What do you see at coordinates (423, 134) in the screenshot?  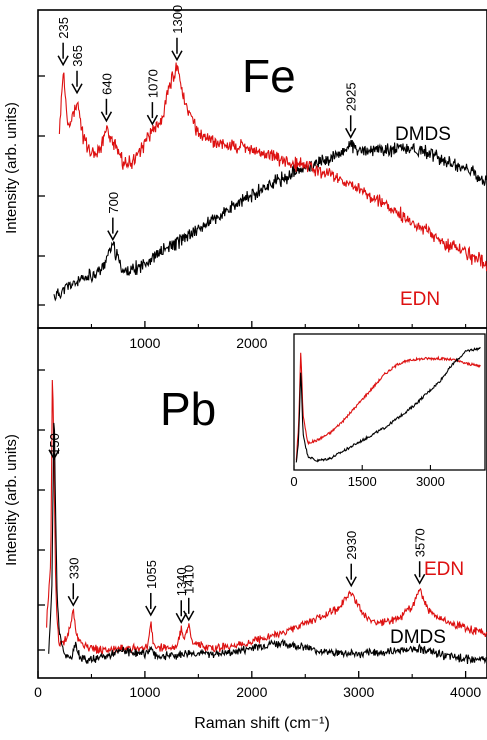 I see `fe-legend-dmds: DMDS` at bounding box center [423, 134].